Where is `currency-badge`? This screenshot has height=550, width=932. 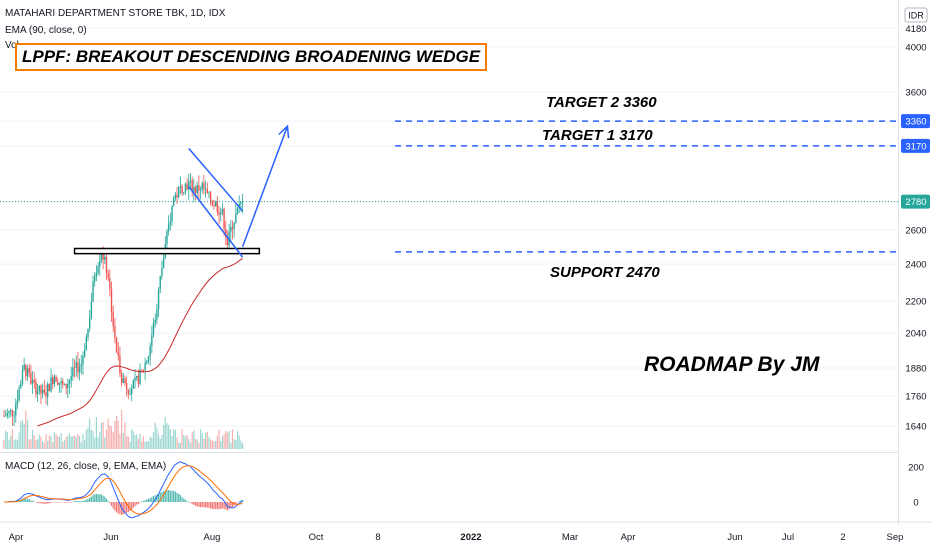
currency-badge is located at coordinates (916, 15).